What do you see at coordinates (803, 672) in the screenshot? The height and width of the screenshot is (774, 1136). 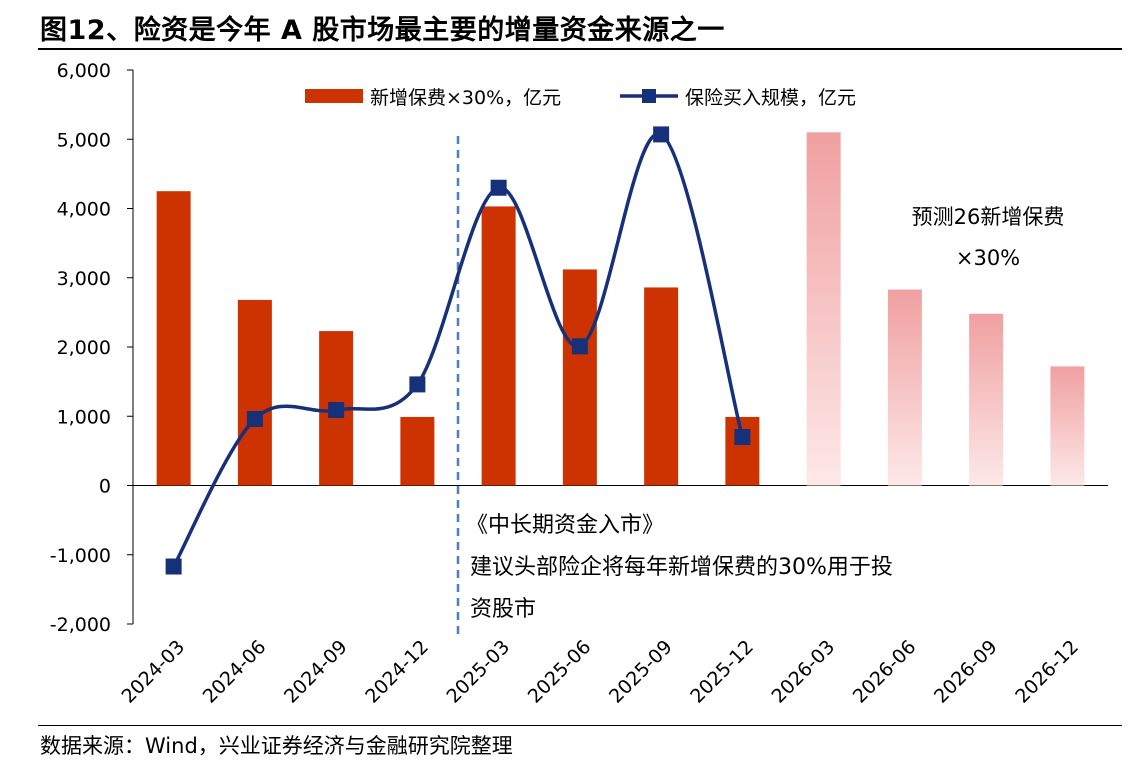 I see `x-tick-label: 2026-03` at bounding box center [803, 672].